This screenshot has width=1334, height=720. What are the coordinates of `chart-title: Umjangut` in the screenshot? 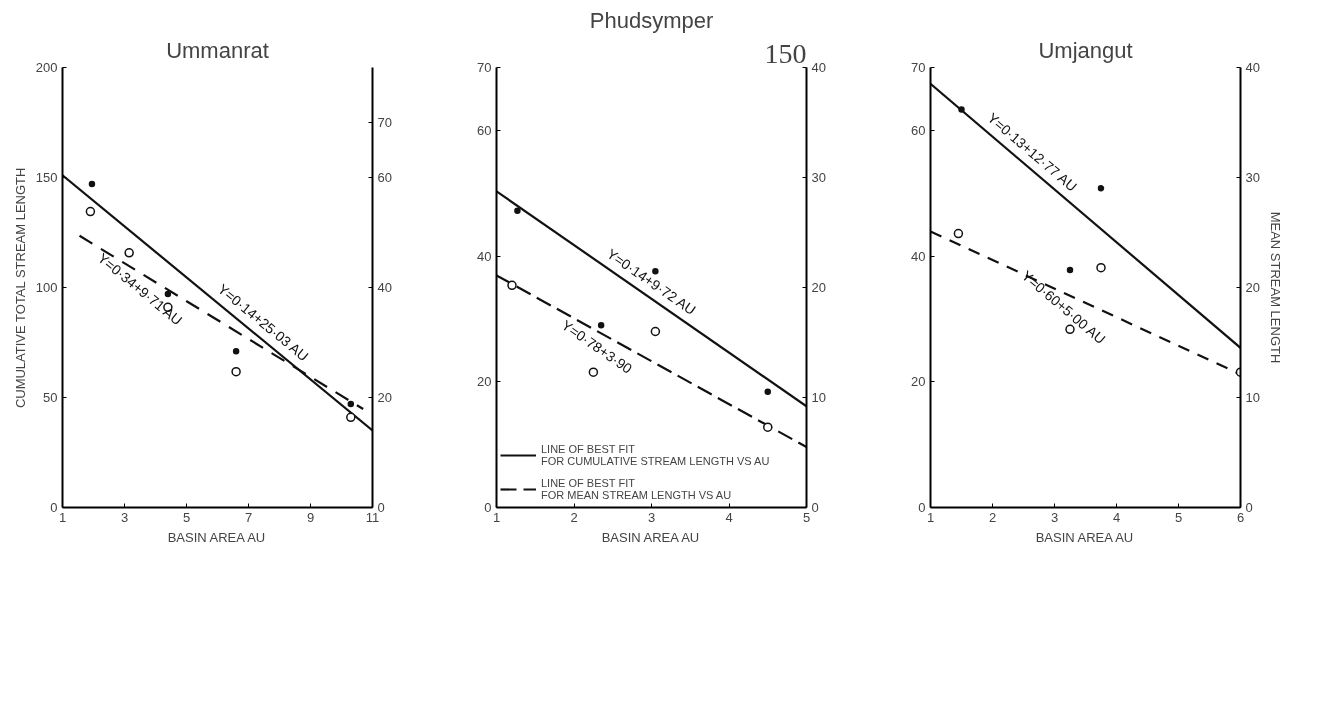 It's located at (1085, 50).